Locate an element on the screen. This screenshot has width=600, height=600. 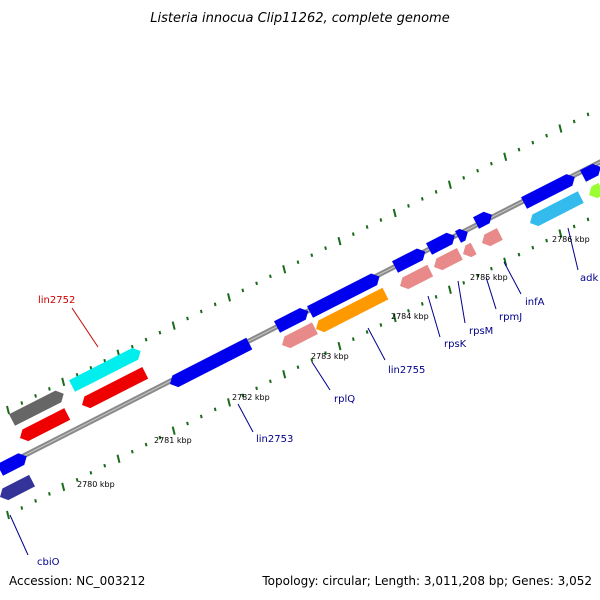
gene-label-lin2752: lin2752 is located at coordinates (56, 300).